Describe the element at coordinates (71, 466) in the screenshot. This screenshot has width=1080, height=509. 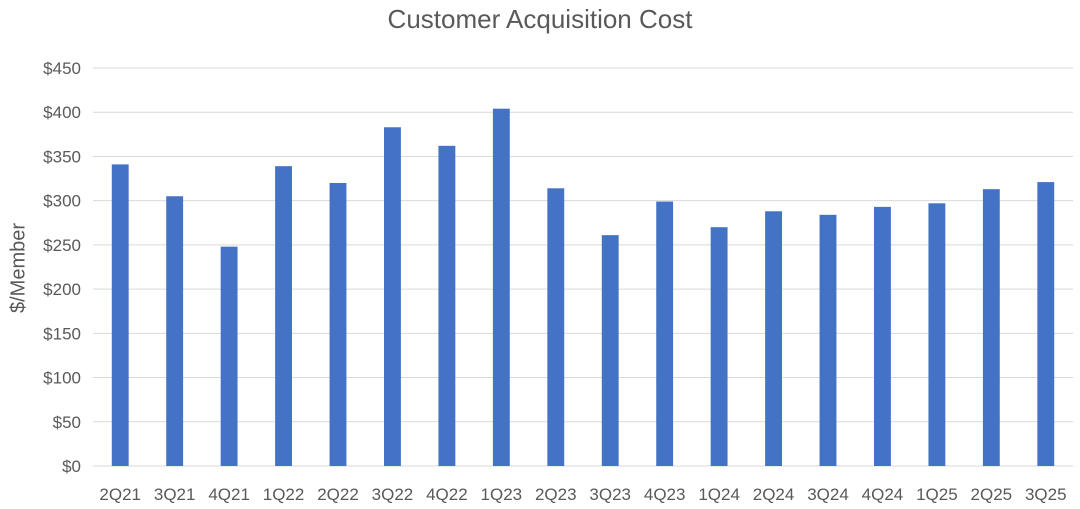
I see `y-tick-label: $0` at that location.